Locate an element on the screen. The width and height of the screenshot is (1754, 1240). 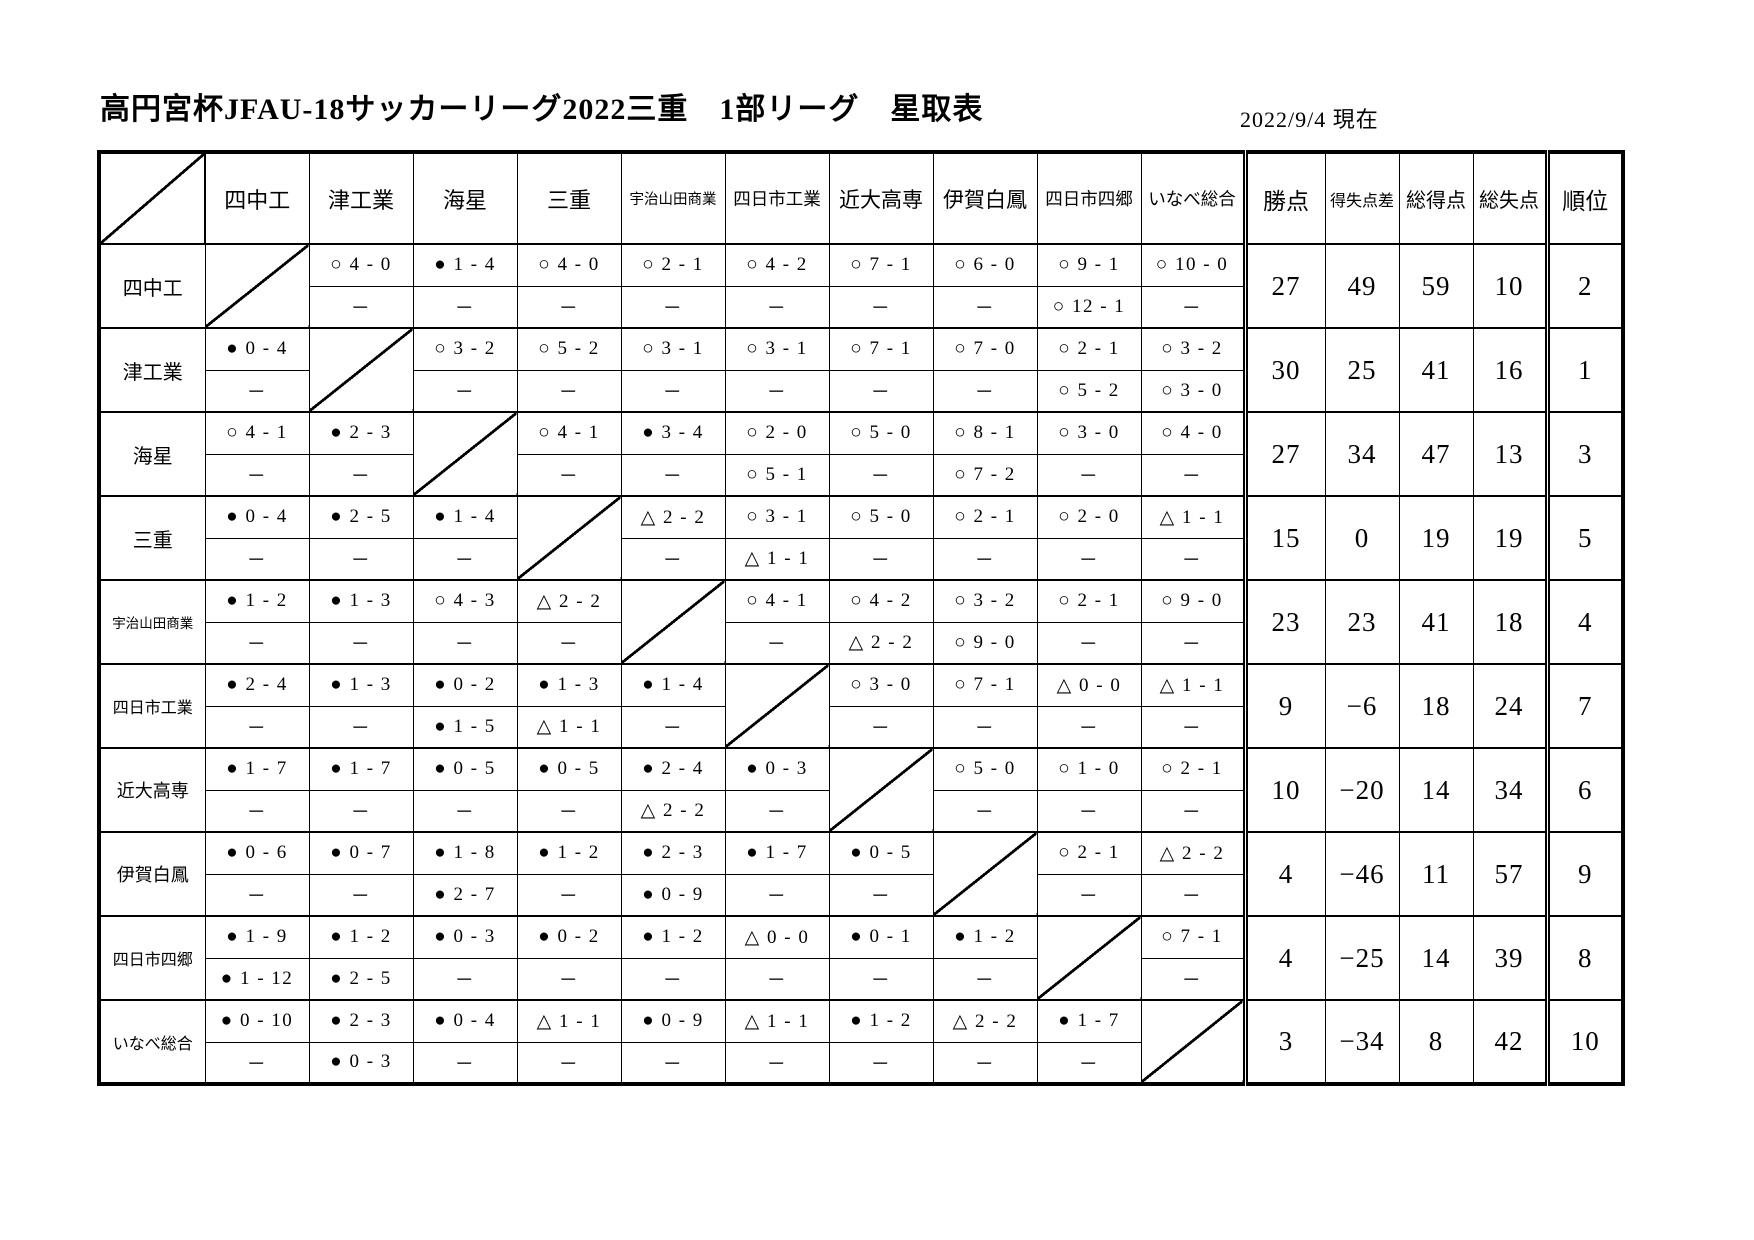
stat-cell: 15 is located at coordinates (1284, 538).